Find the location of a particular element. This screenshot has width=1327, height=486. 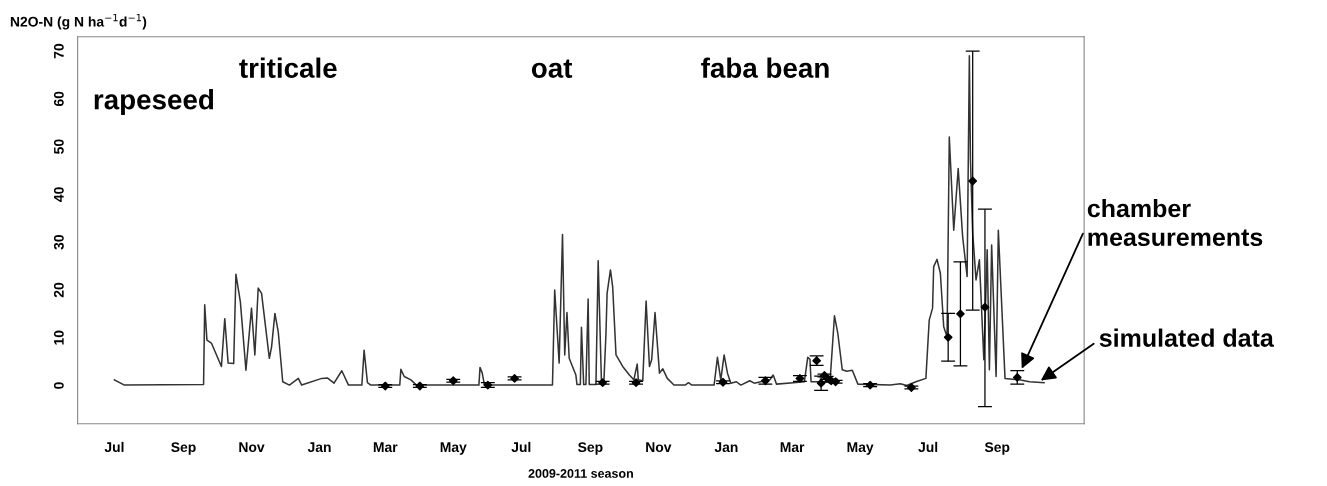

y-tick-label: 20 is located at coordinates (58, 290).